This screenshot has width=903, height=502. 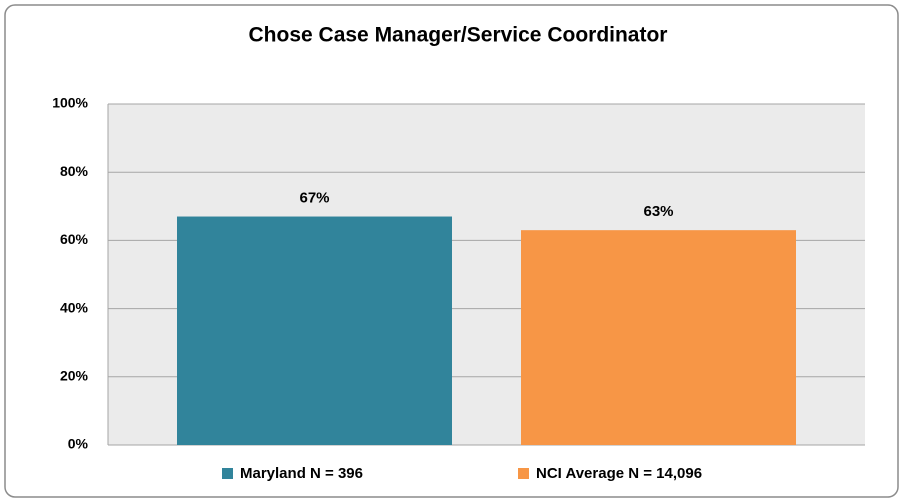 I want to click on y-tick-label: 100%, so click(x=70, y=103).